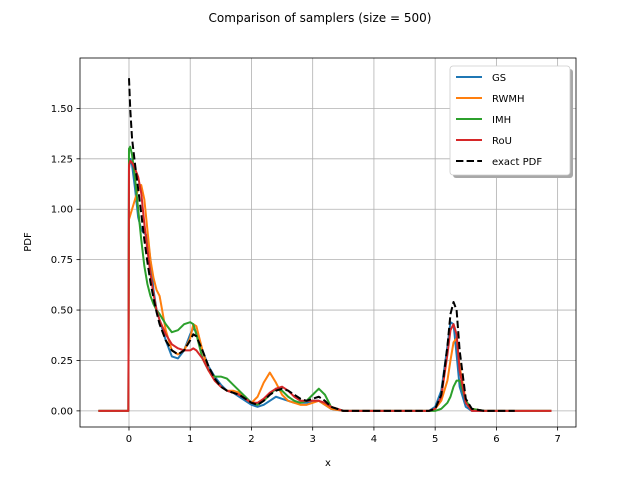 The width and height of the screenshot is (640, 480). I want to click on y-tick-label: 1.25, so click(62, 159).